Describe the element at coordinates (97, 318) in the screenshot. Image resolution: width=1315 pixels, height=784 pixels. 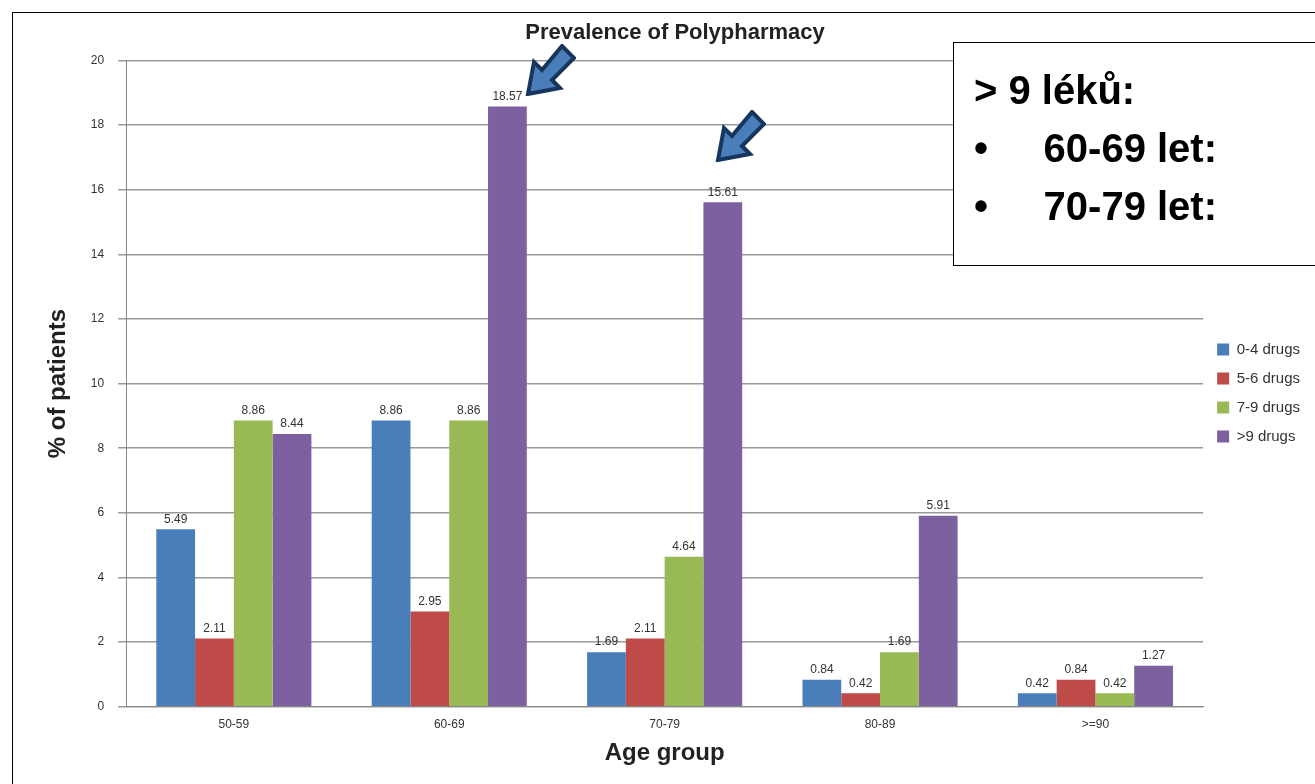
I see `y-tick-label: 12` at that location.